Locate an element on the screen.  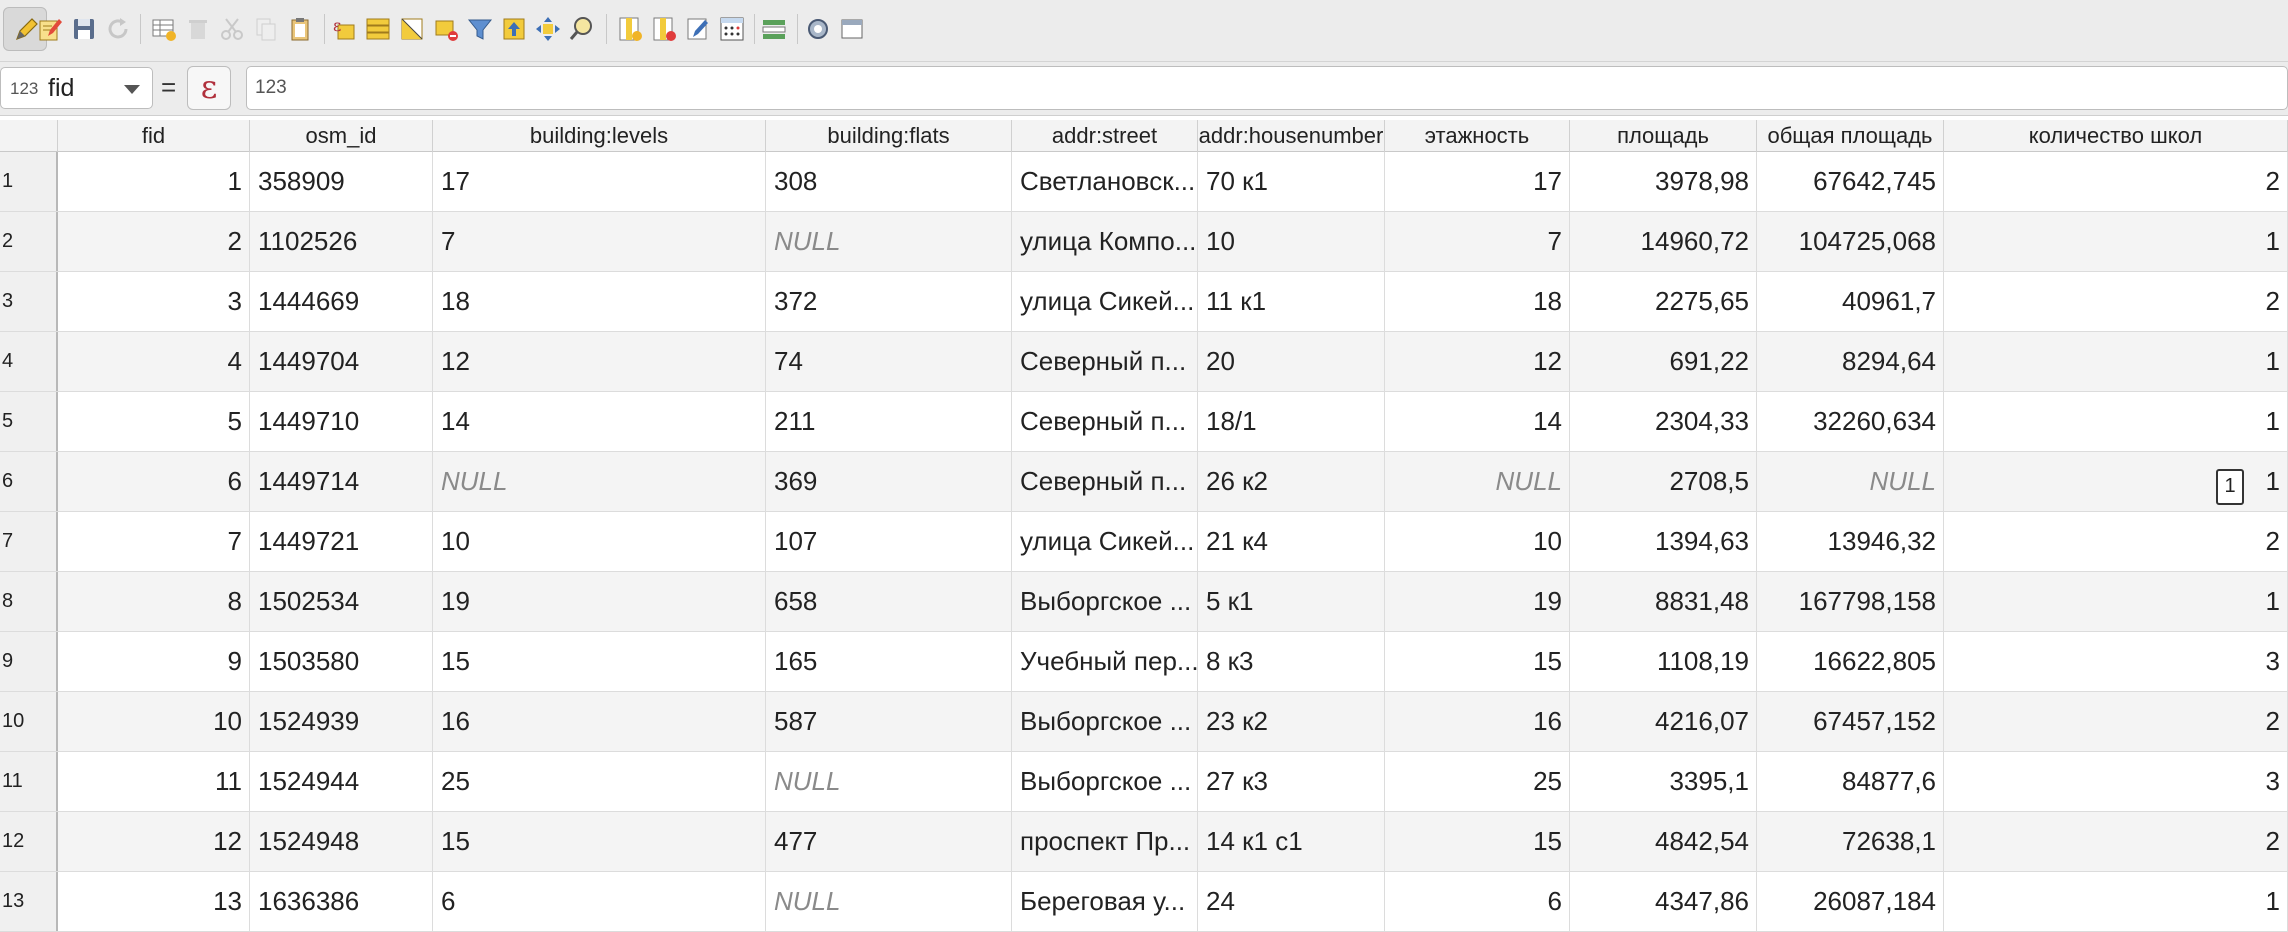
col-addr-housenumber-cell: 5 к1 is located at coordinates (1291, 601).